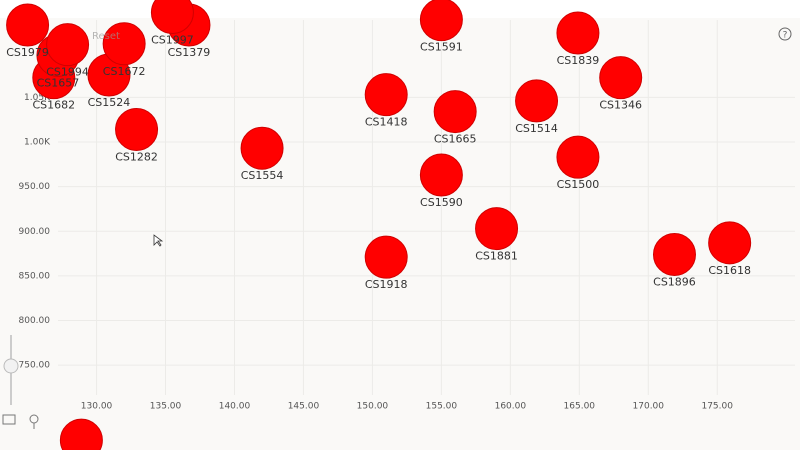 This screenshot has height=450, width=800. I want to click on data-label: CS1994, so click(67, 72).